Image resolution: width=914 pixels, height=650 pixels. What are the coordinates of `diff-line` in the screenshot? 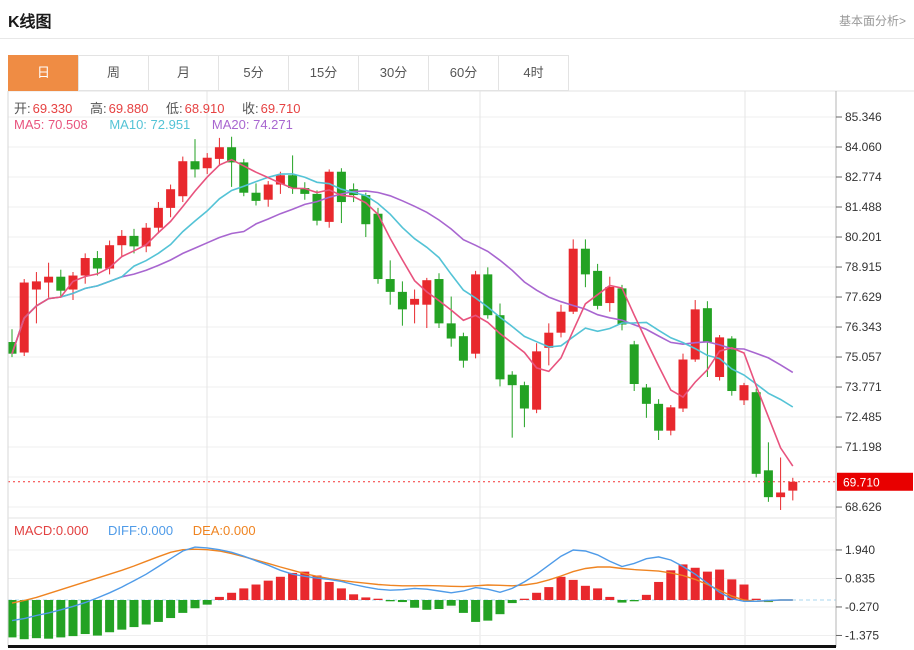 It's located at (402, 584).